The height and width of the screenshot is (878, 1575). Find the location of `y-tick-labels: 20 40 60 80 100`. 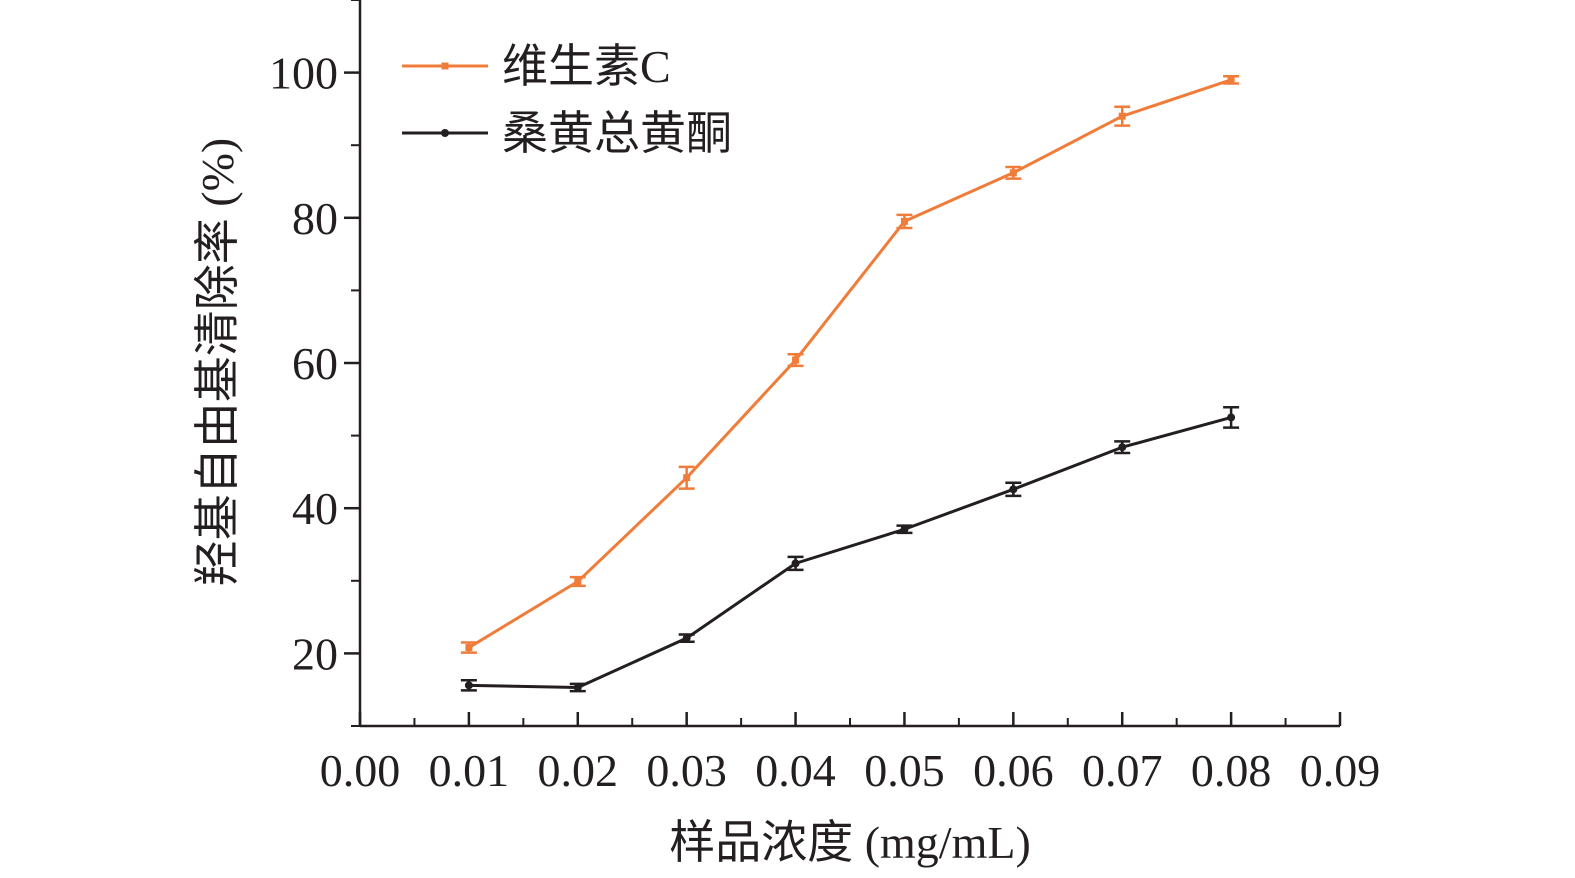

y-tick-labels: 20 40 60 80 100 is located at coordinates (303, 364).